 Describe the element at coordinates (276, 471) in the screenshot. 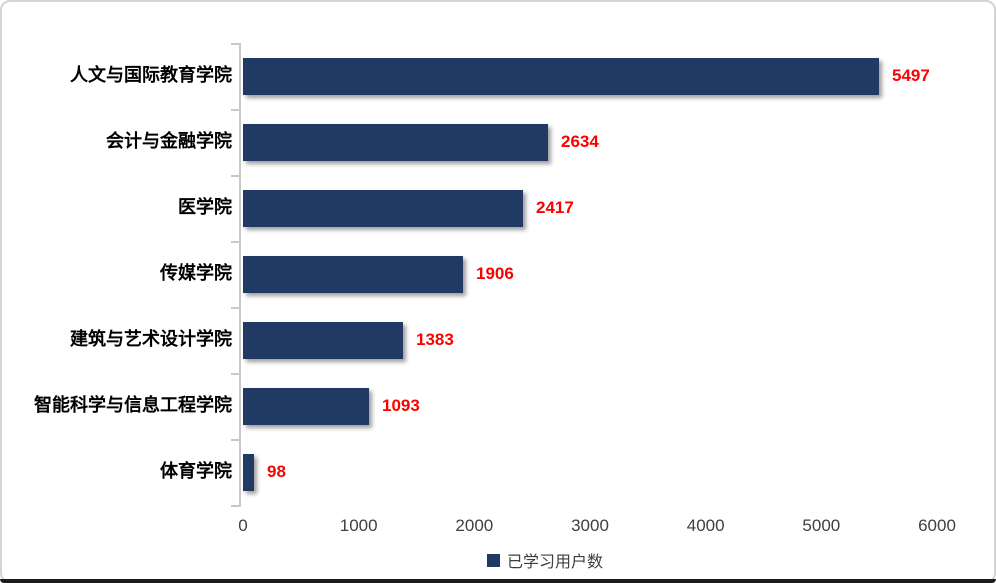

I see `bar-value-label: 98` at that location.